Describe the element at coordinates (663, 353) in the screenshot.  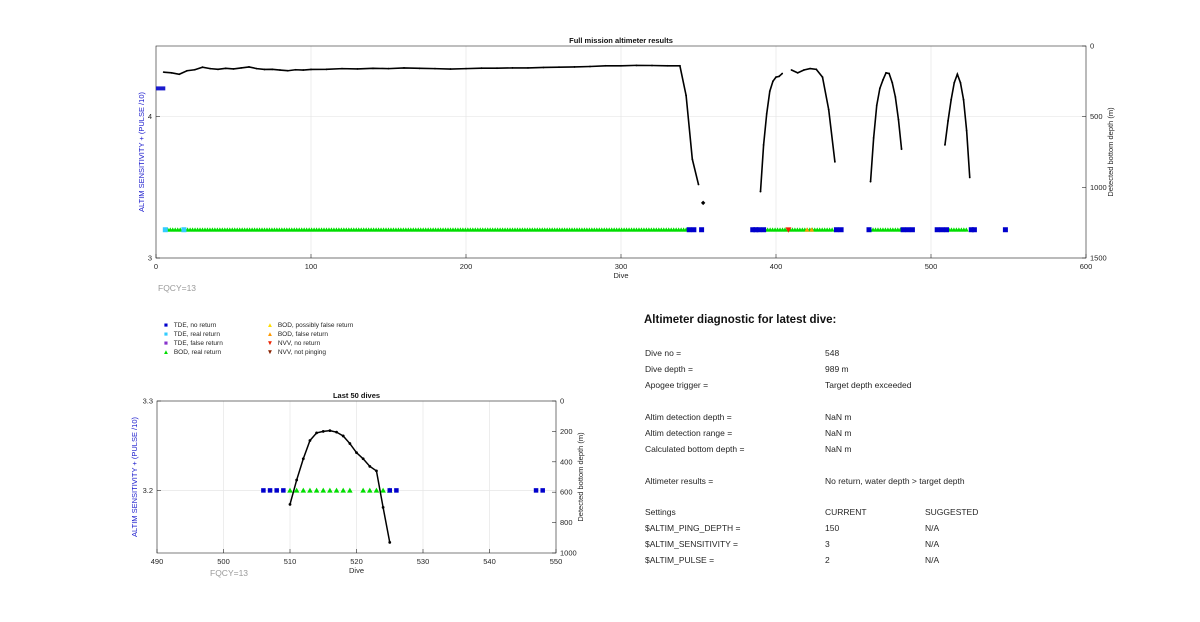
I see `row-label: Dive no =` at that location.